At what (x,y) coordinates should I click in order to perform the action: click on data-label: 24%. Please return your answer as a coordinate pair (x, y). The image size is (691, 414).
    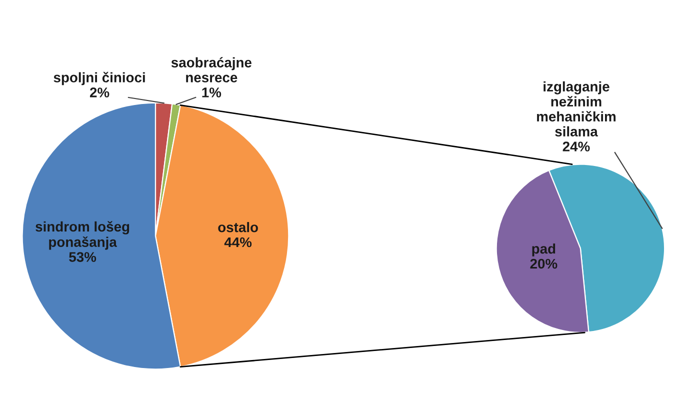
    Looking at the image, I should click on (576, 147).